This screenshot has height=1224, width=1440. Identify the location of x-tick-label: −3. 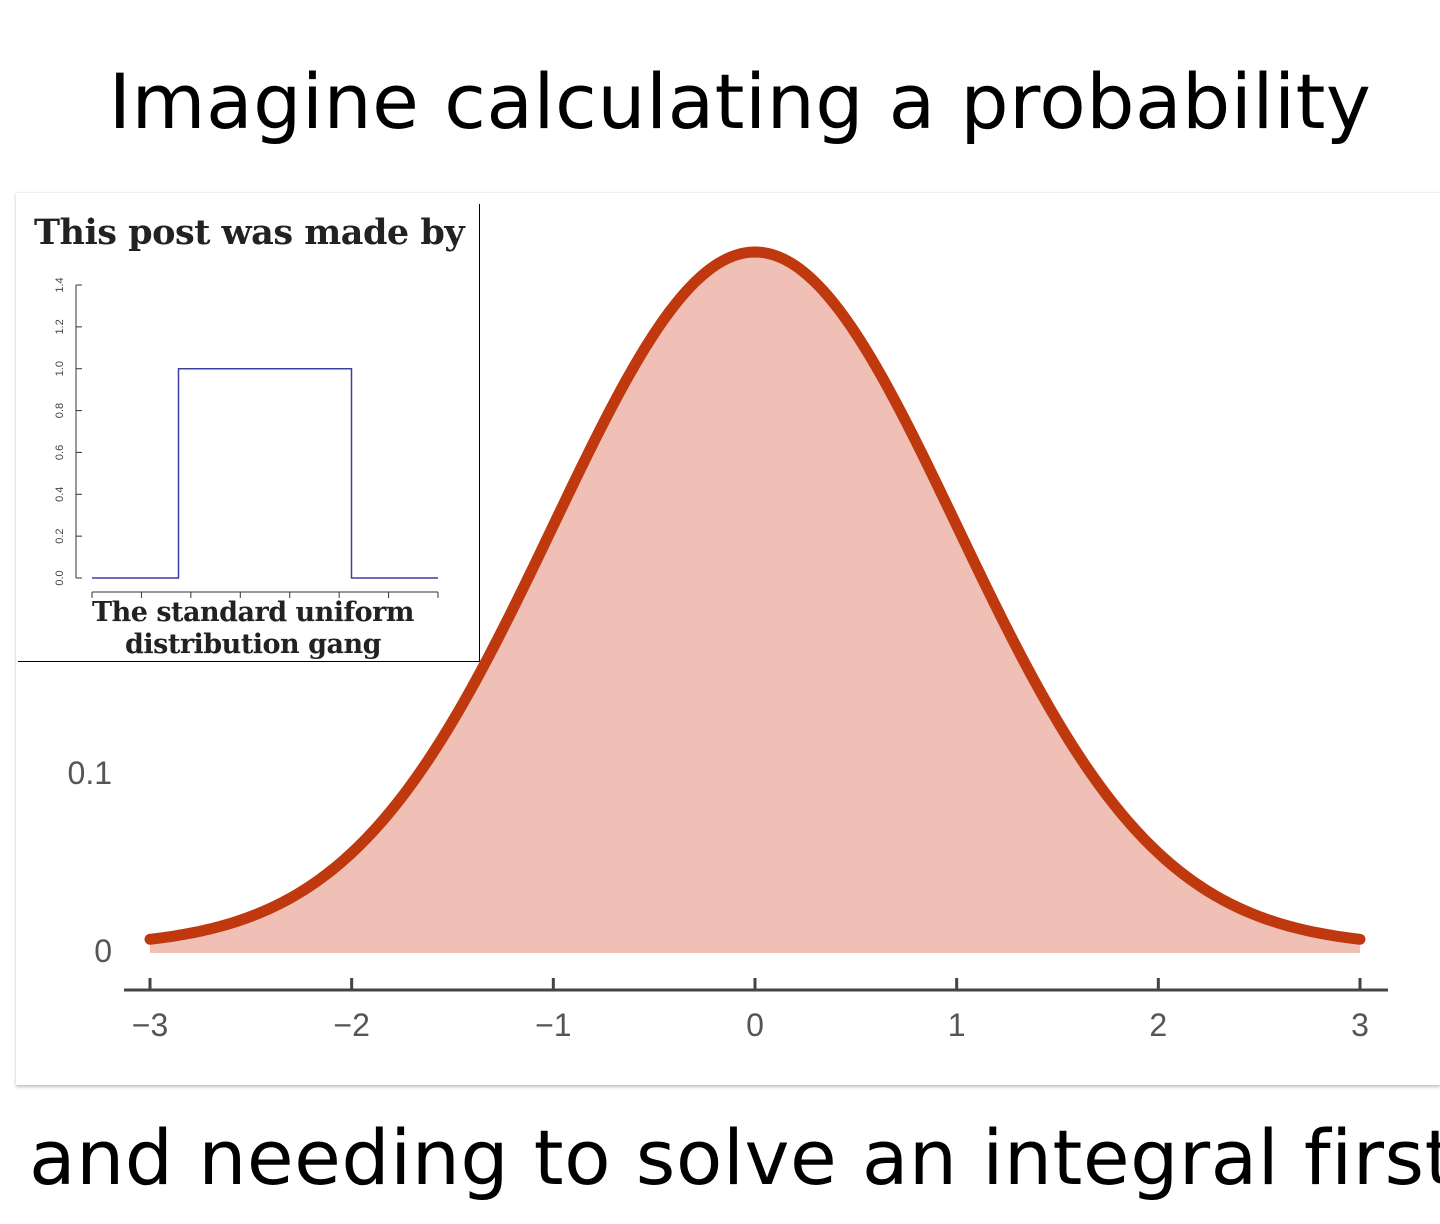
(150, 1025).